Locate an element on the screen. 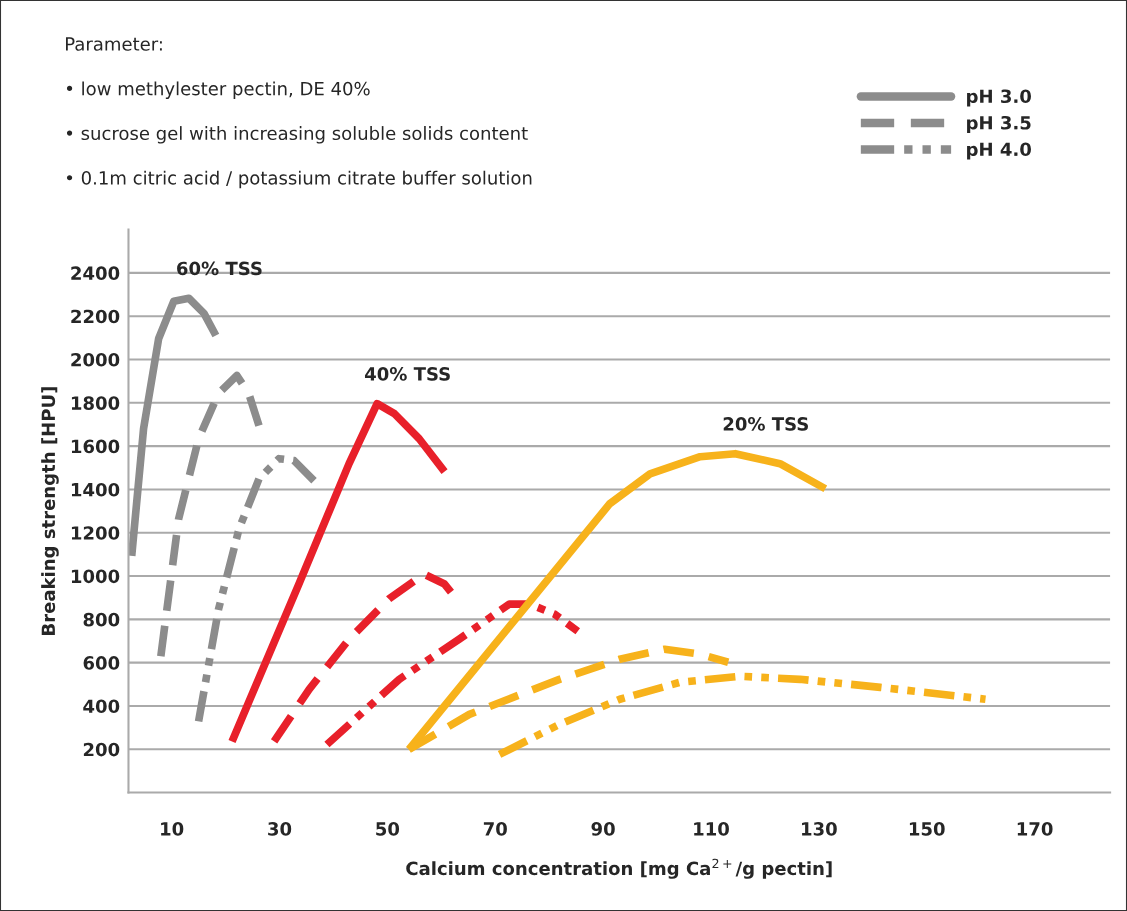 This screenshot has width=1127, height=911. x-tick-label: 90 is located at coordinates (603, 829).